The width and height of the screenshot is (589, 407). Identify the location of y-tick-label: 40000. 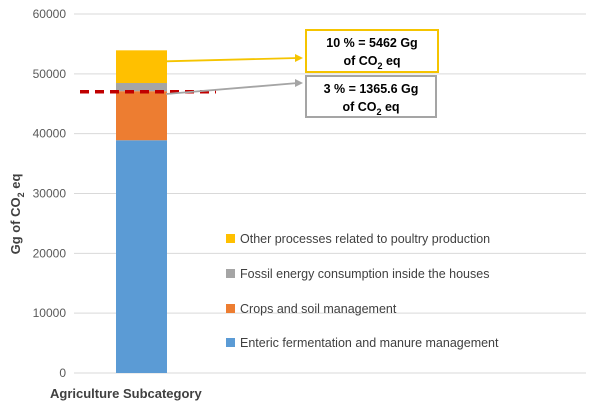
(50, 134).